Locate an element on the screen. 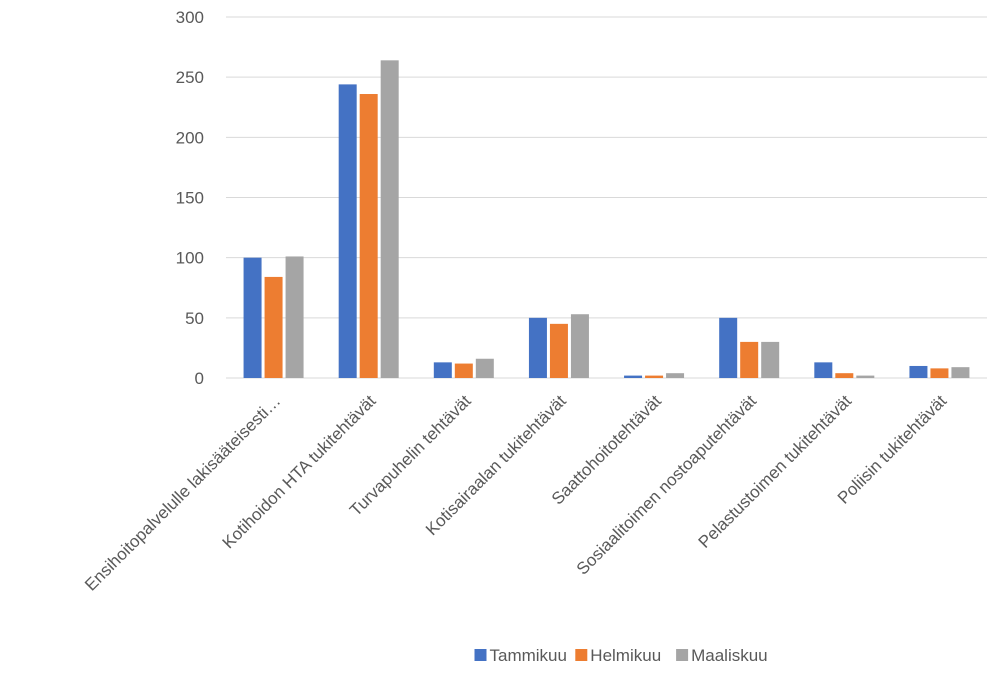 This screenshot has width=992, height=673. legend: Tammikuu Helmikuu Maaliskuu is located at coordinates (621, 655).